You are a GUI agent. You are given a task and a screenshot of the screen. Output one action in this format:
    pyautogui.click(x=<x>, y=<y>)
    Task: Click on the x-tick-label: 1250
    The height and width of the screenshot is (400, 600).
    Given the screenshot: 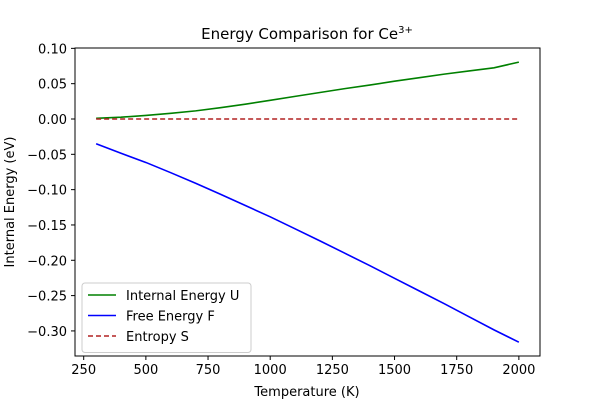 What is the action you would take?
    pyautogui.click(x=332, y=370)
    